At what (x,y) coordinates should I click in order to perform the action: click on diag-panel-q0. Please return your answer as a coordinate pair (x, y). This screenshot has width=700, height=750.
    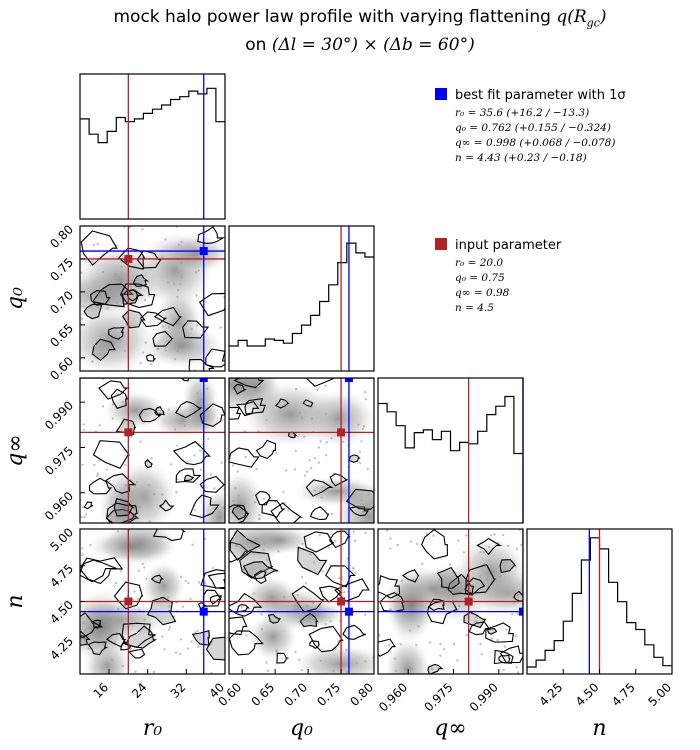
    Looking at the image, I should click on (301, 298).